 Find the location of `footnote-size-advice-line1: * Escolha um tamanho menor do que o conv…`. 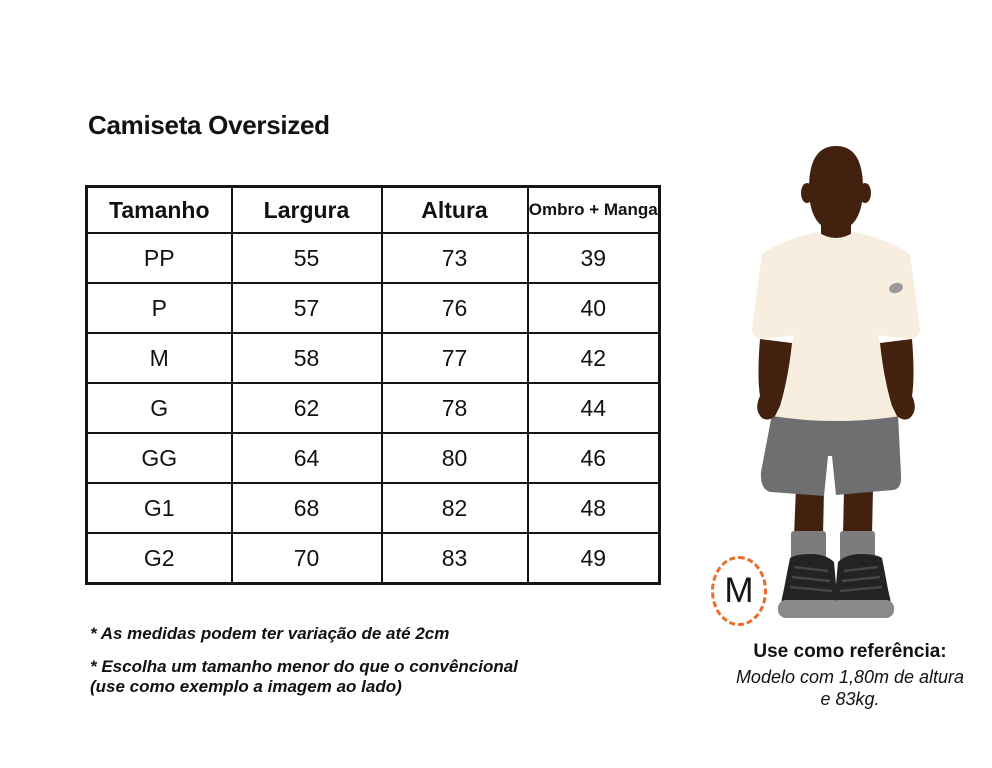

footnote-size-advice-line1: * Escolha um tamanho menor do que o conv… is located at coordinates (304, 666).